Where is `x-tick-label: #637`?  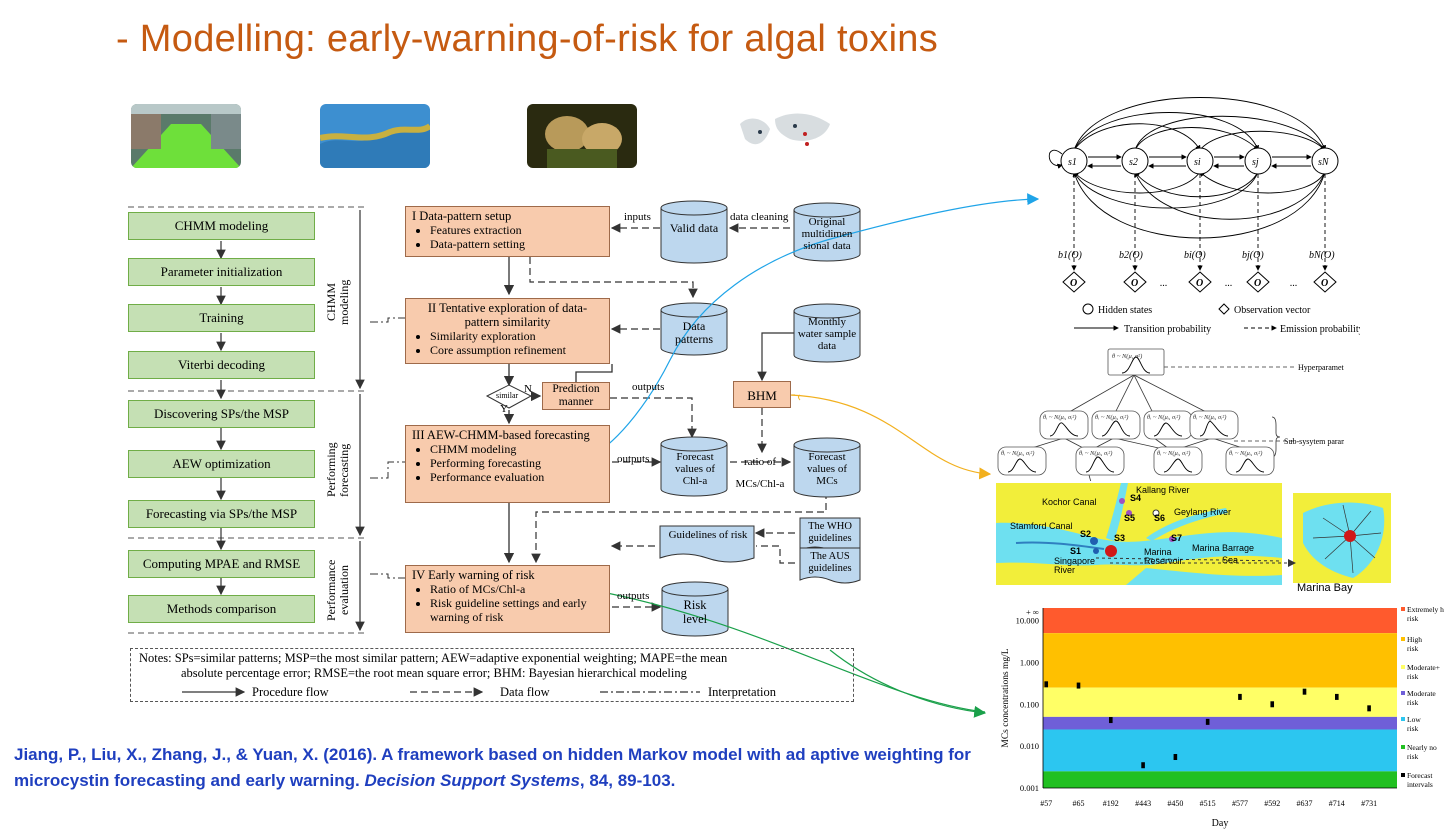 x-tick-label: #637 is located at coordinates (1305, 803).